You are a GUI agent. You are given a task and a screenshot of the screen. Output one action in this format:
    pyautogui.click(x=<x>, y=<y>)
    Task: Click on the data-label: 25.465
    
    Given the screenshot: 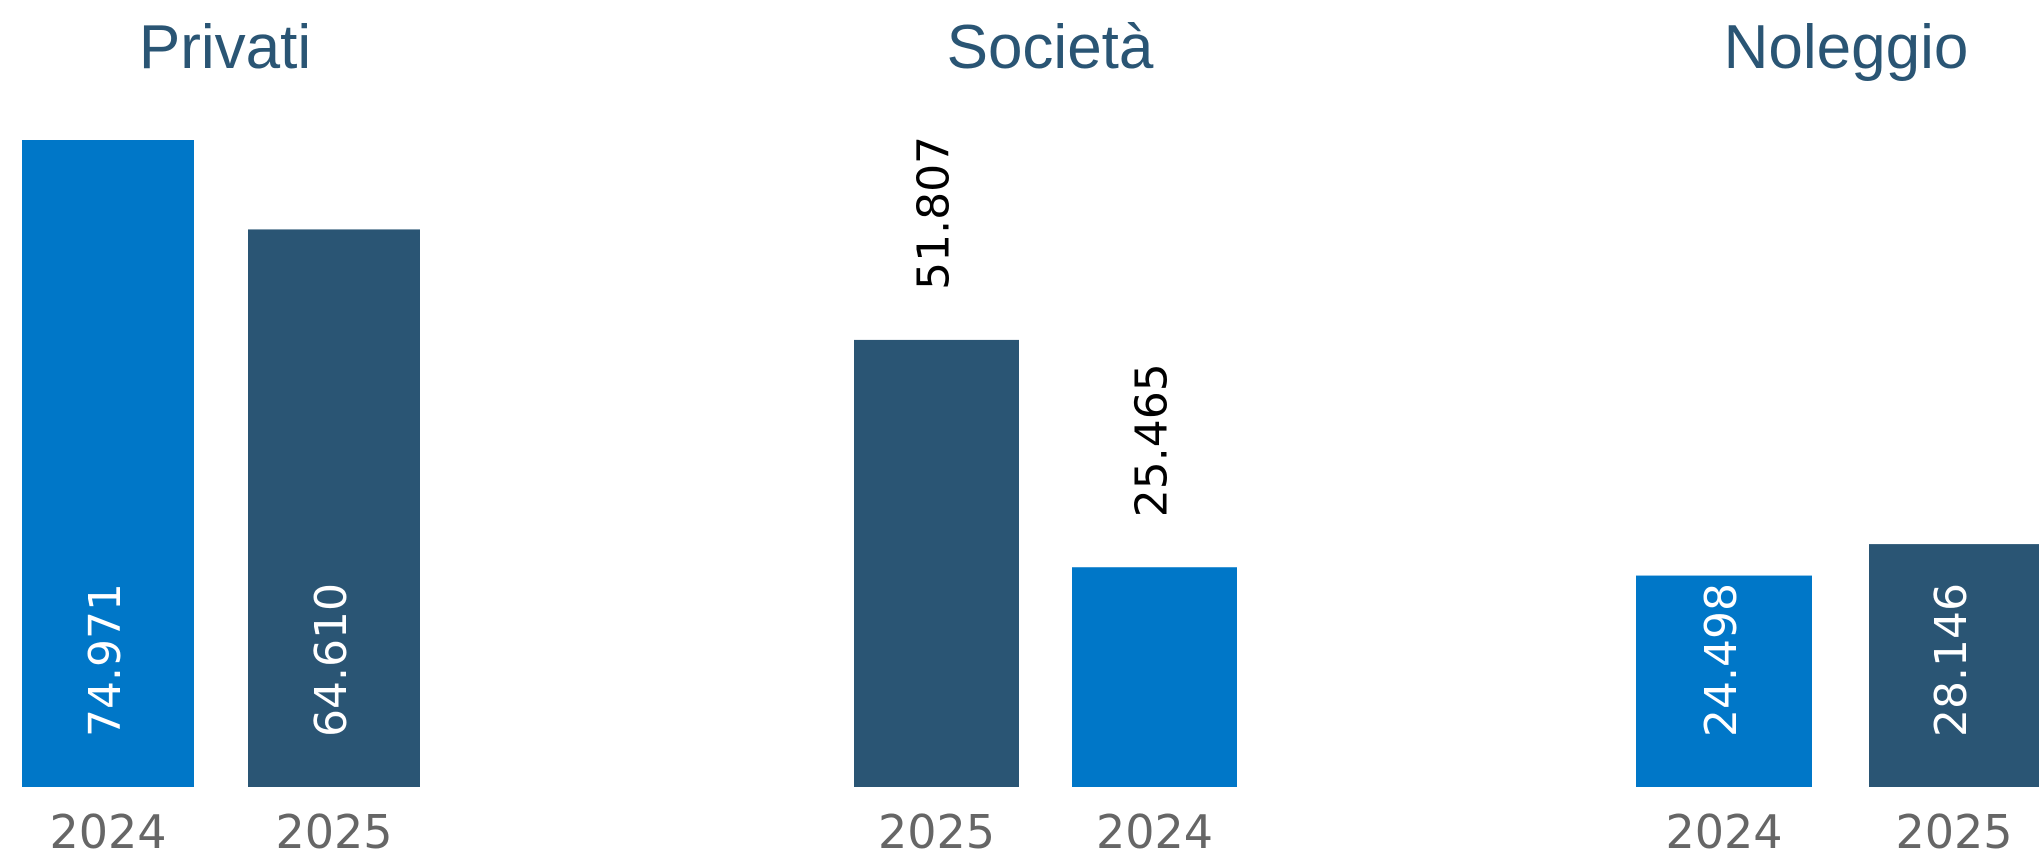 What is the action you would take?
    pyautogui.click(x=1152, y=440)
    